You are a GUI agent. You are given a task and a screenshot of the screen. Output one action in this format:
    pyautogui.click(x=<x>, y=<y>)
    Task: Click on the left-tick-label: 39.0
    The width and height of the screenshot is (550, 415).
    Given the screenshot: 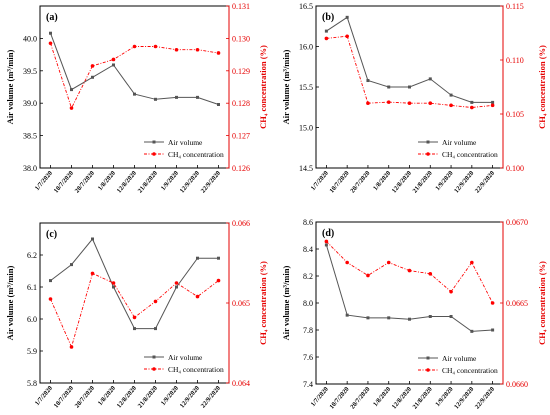 What is the action you would take?
    pyautogui.click(x=30, y=103)
    